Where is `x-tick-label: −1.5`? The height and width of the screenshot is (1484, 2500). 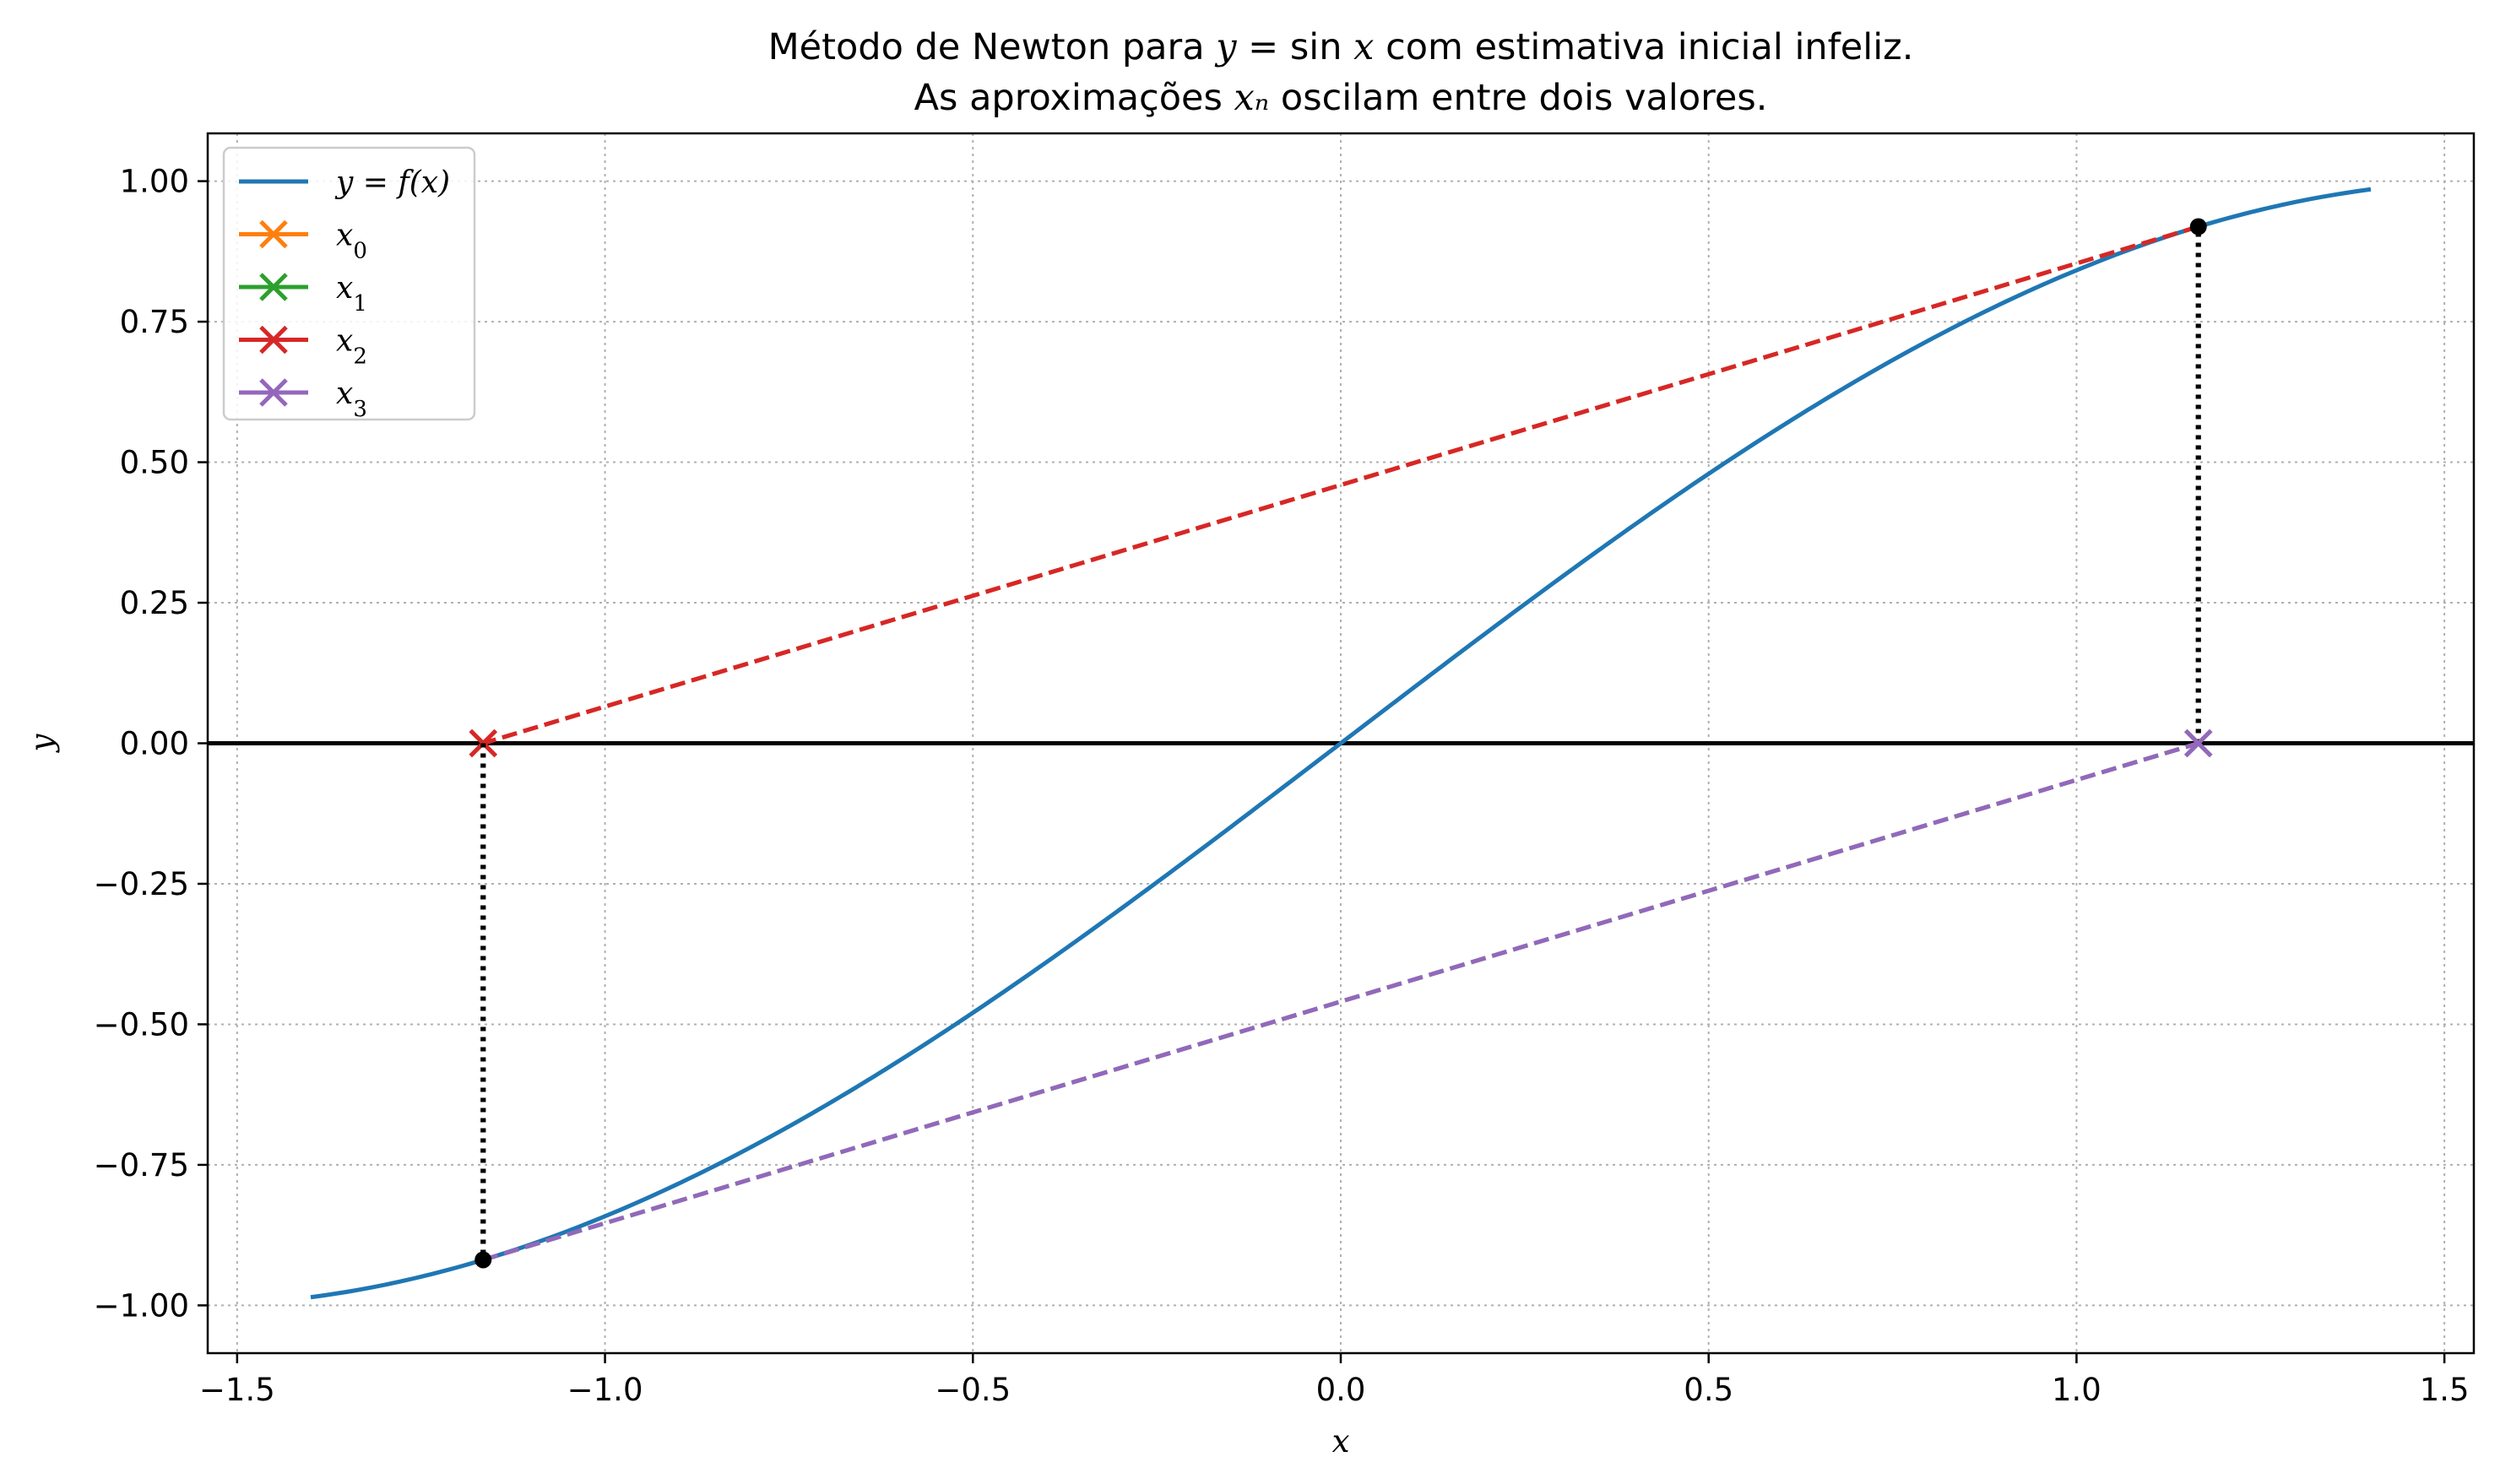 x-tick-label: −1.5 is located at coordinates (237, 1390).